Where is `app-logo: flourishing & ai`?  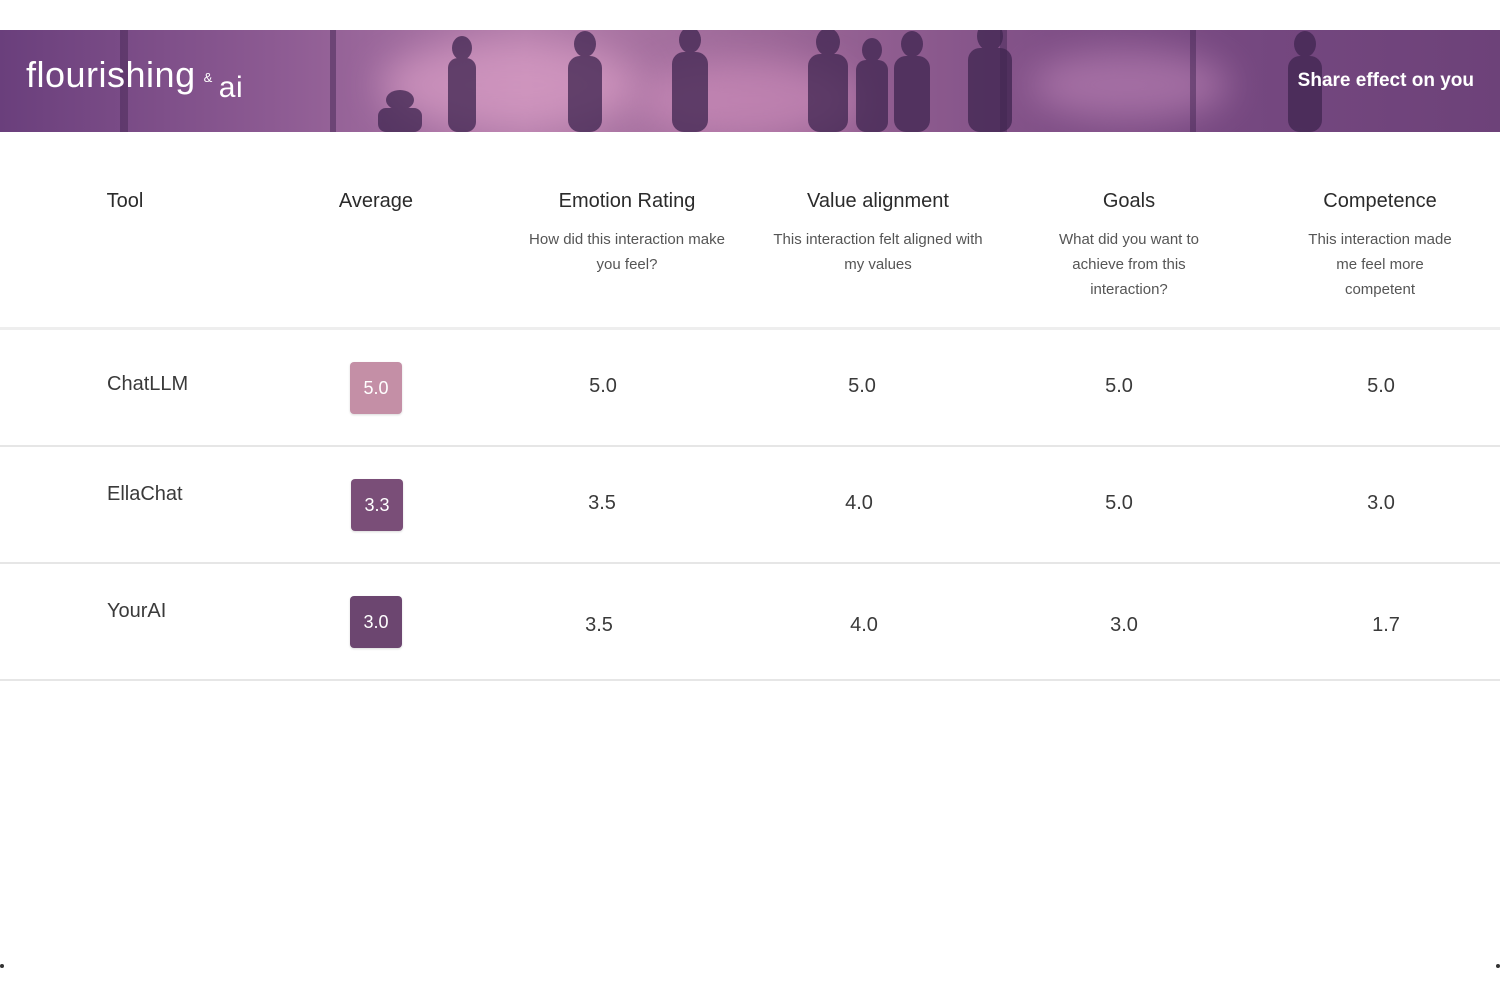
app-logo: flourishing & ai is located at coordinates (134, 79).